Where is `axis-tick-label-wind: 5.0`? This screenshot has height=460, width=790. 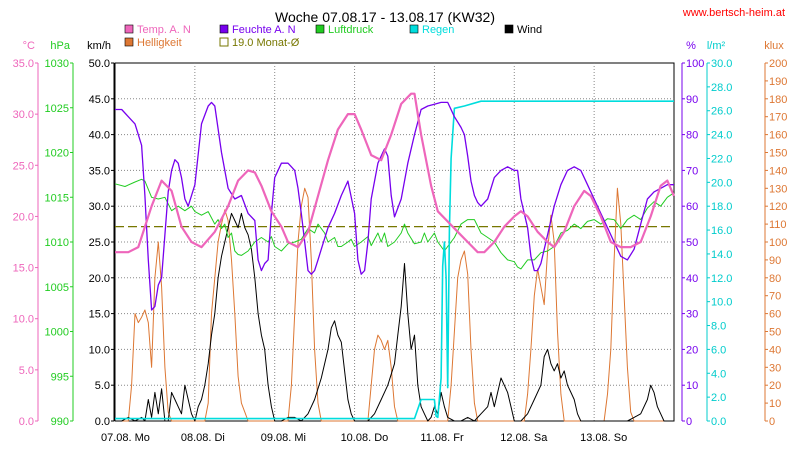 axis-tick-label-wind: 5.0 is located at coordinates (102, 386).